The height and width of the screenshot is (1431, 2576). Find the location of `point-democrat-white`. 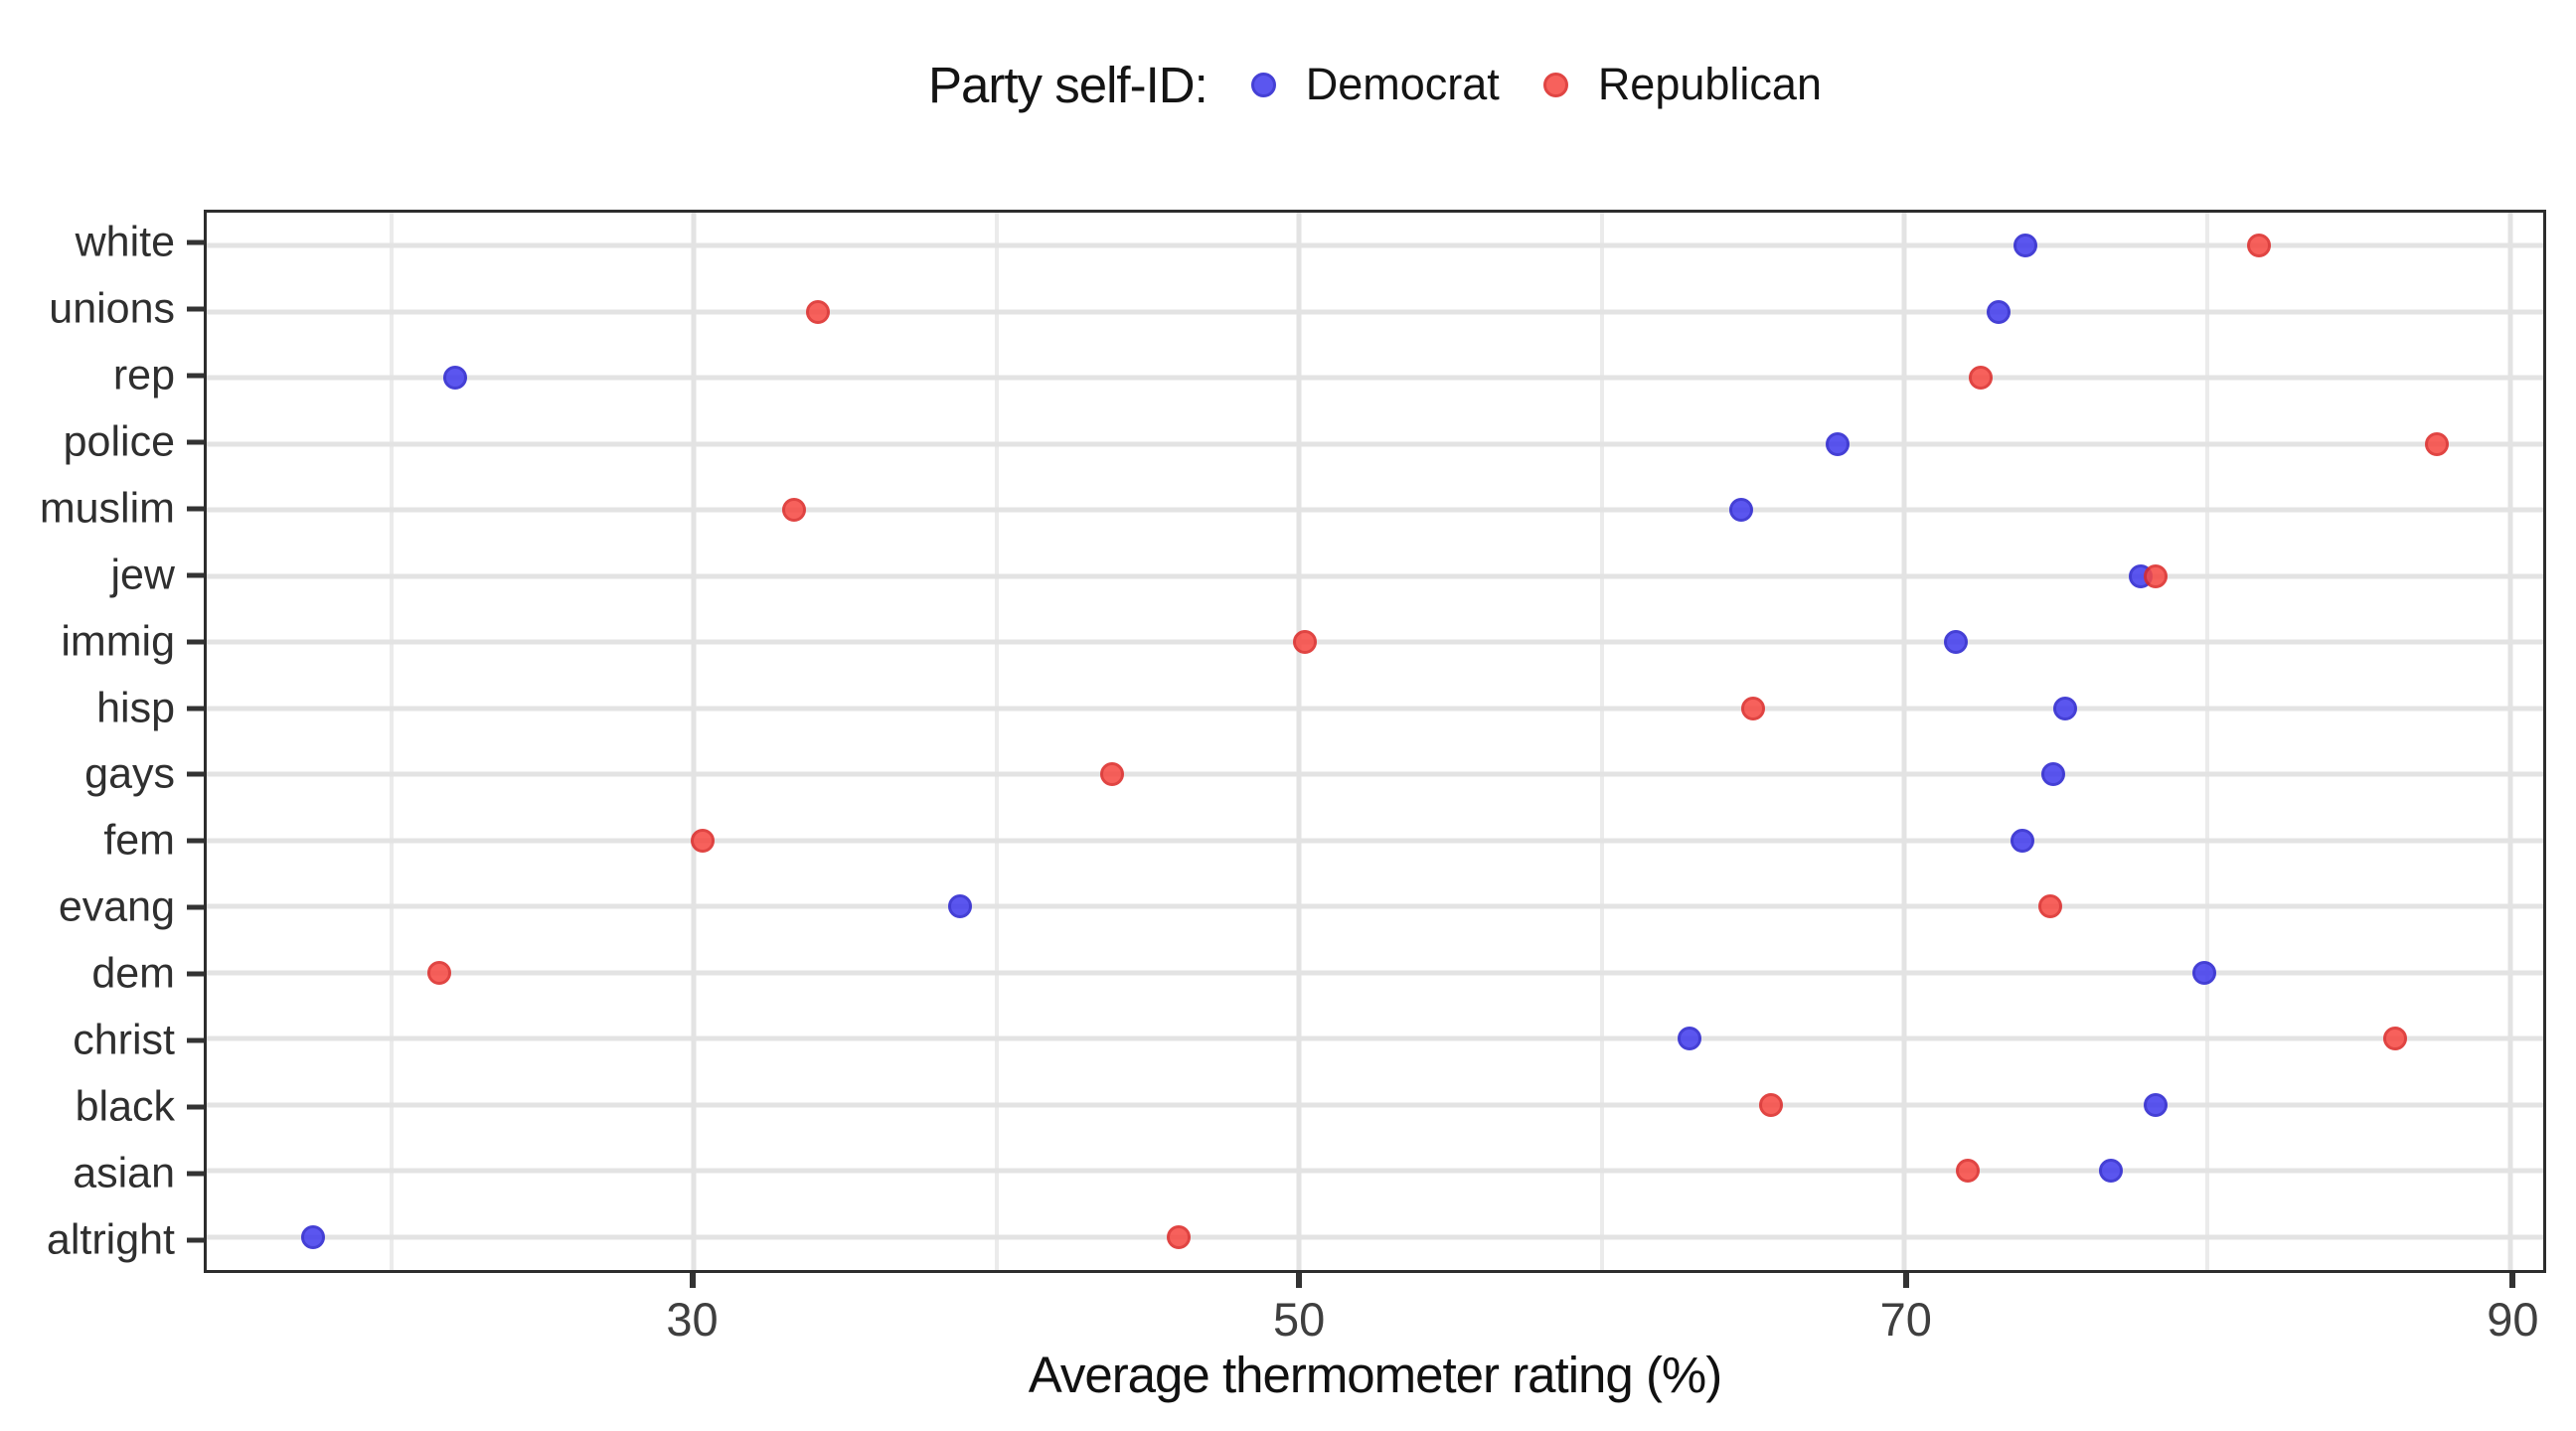

point-democrat-white is located at coordinates (2025, 246).